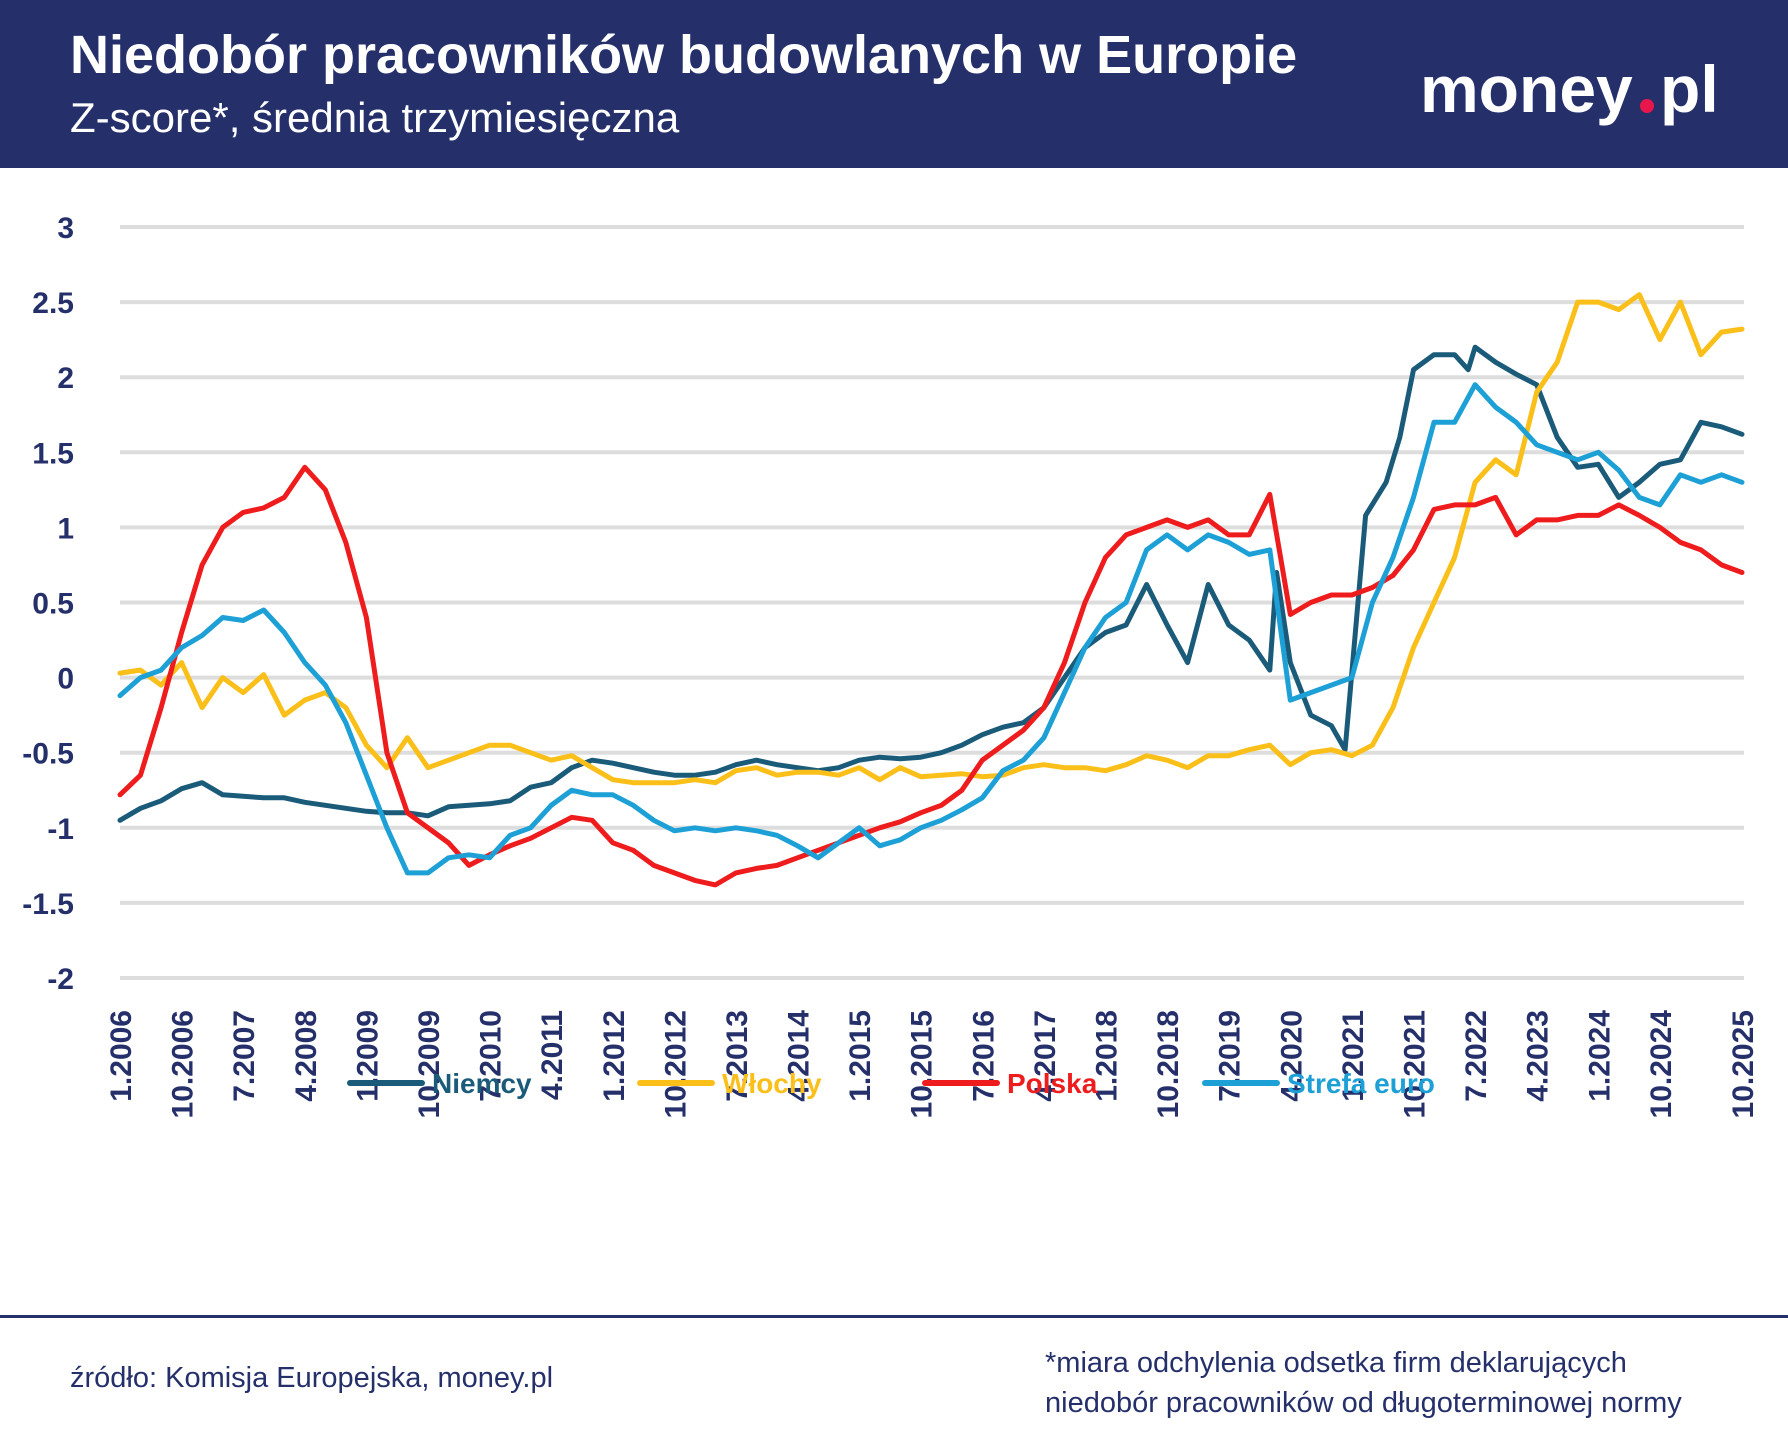 The width and height of the screenshot is (1788, 1440). I want to click on x-tick-label: 1.2009, so click(367, 1056).